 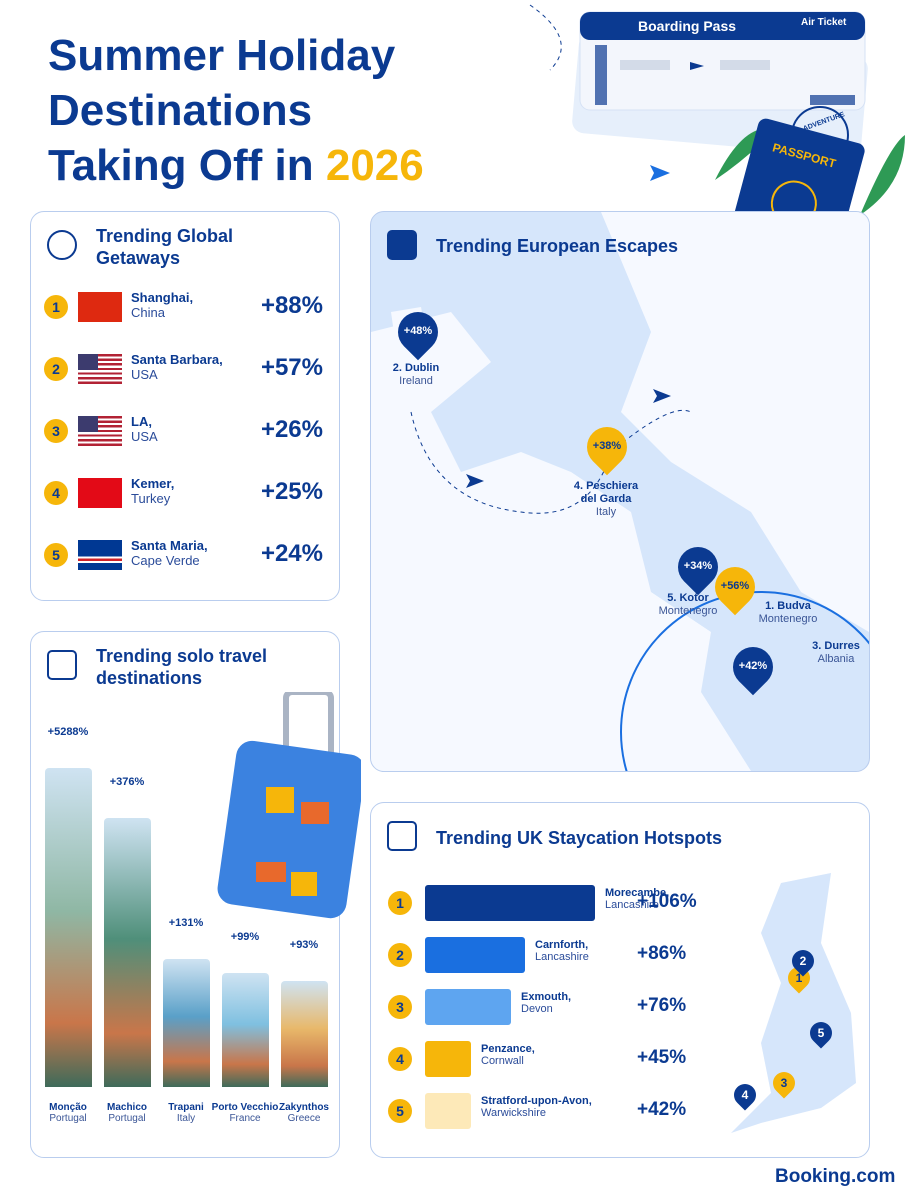 What do you see at coordinates (177, 359) in the screenshot?
I see `place-name: Santa Barbara,` at bounding box center [177, 359].